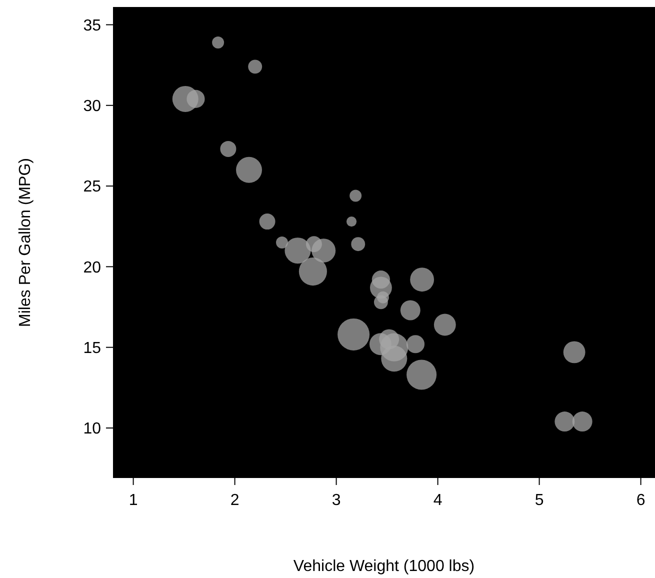 This screenshot has height=578, width=655. I want to click on x-tick-label: 3, so click(336, 500).